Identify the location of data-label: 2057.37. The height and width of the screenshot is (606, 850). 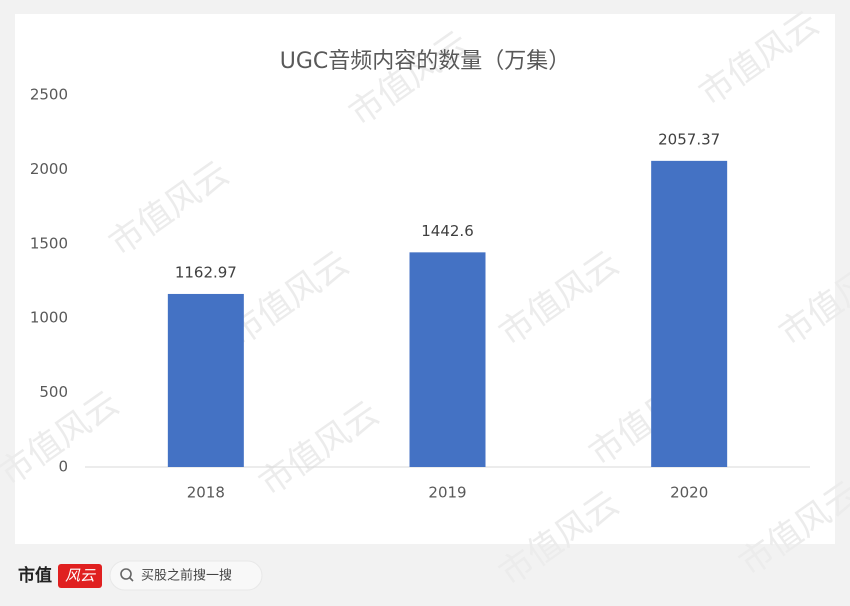
(689, 139).